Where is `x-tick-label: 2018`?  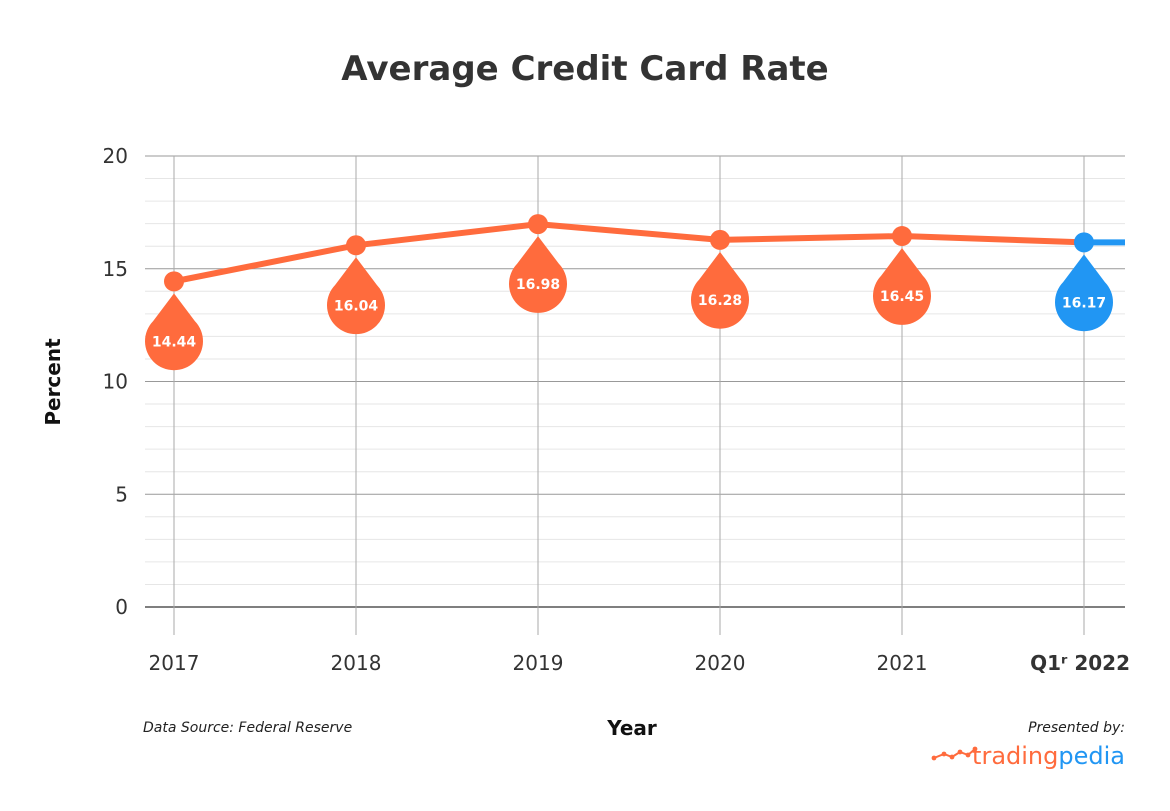
x-tick-label: 2018 is located at coordinates (356, 663).